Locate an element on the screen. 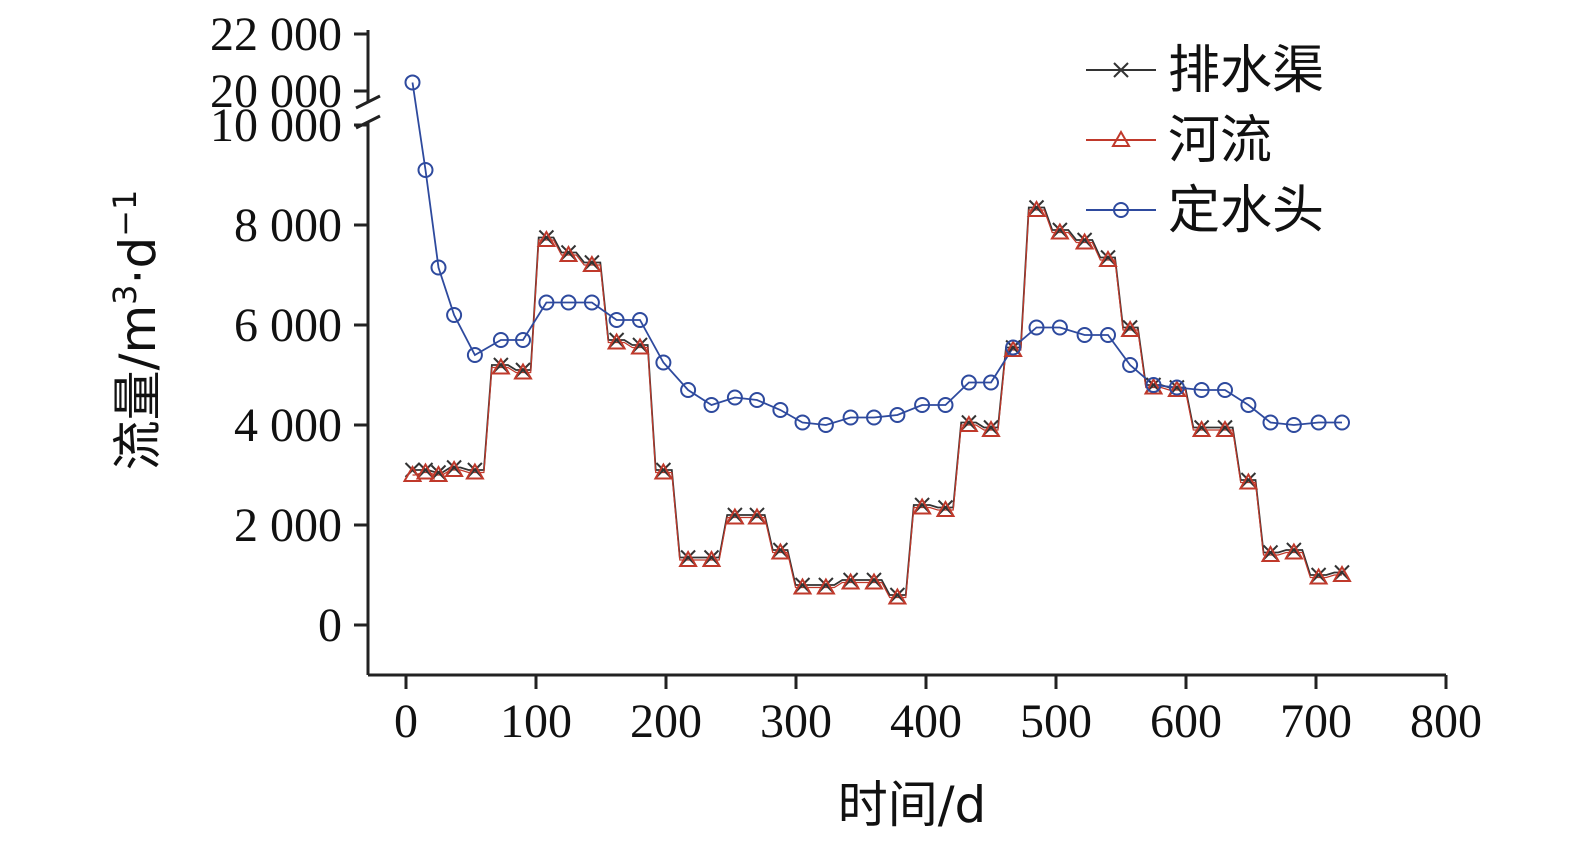  y-tick-label: 2 000 is located at coordinates (288, 525).